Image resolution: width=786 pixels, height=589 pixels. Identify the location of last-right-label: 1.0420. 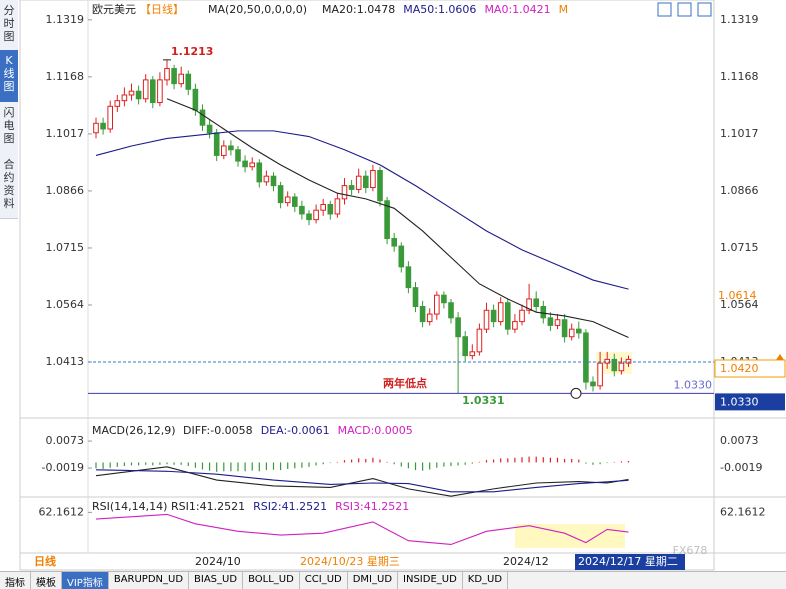
(739, 368).